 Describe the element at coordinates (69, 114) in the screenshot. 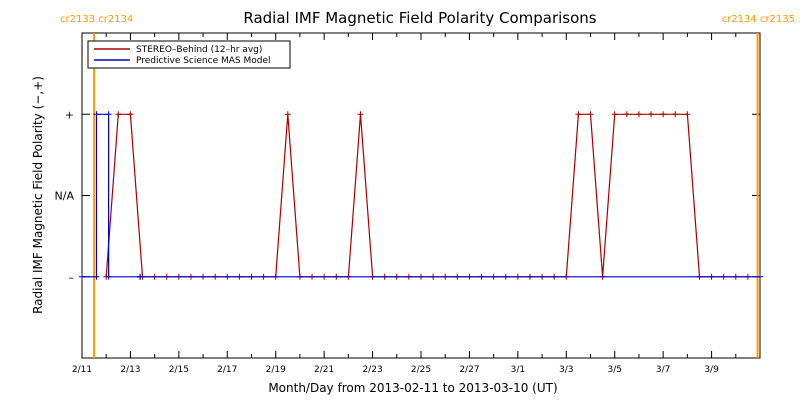

I see `y-tick-label-0: +` at that location.